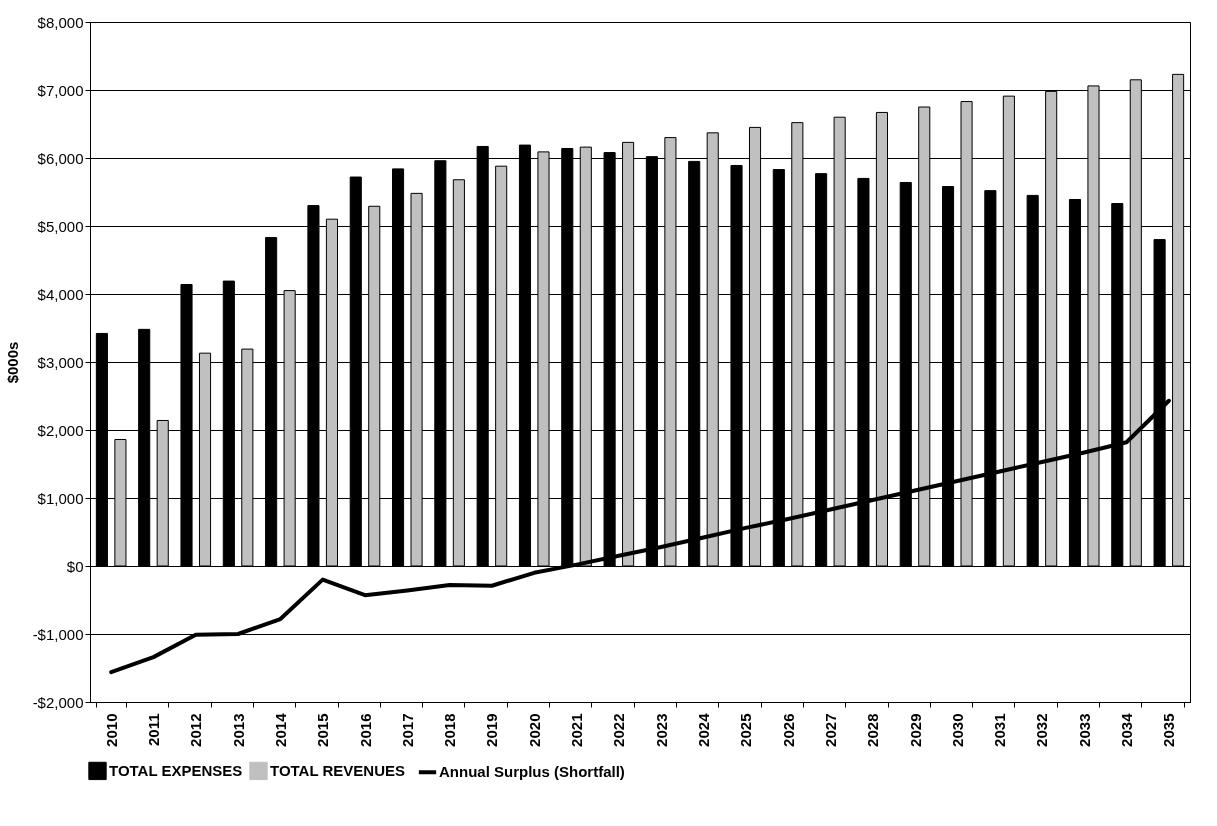 The image size is (1217, 826). What do you see at coordinates (75, 566) in the screenshot?
I see `y-tick-label: $0` at bounding box center [75, 566].